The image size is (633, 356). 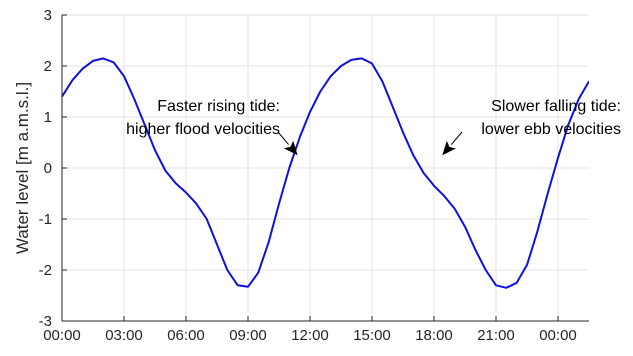 What do you see at coordinates (45, 270) in the screenshot?
I see `y-tick-label: -2` at bounding box center [45, 270].